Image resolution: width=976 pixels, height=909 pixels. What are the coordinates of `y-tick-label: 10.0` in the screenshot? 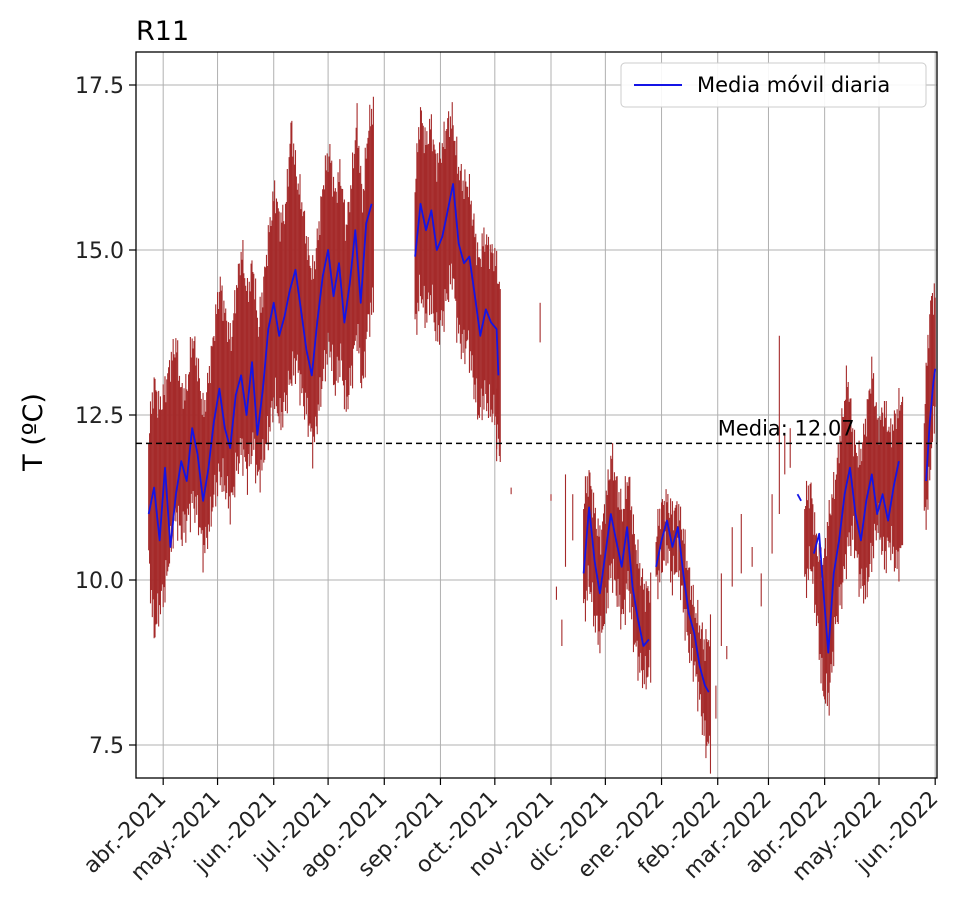 It's located at (99, 581).